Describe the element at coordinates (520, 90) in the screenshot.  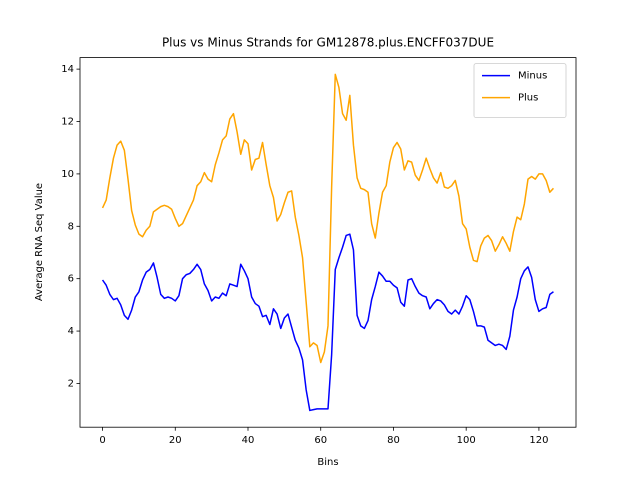
I see `legend-box` at that location.